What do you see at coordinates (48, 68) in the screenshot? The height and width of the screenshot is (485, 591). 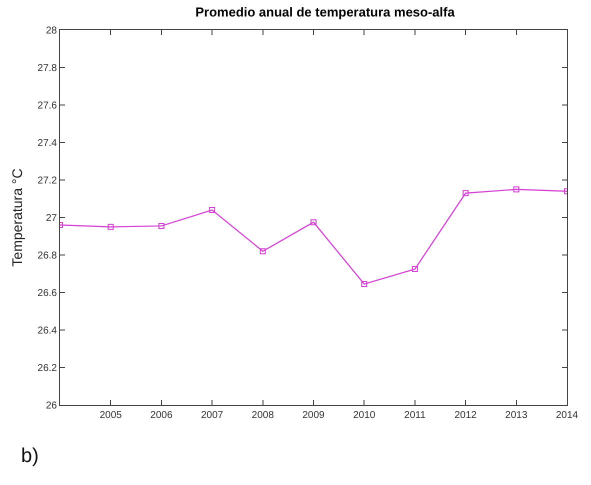 I see `y-tick-label: 27.8` at bounding box center [48, 68].